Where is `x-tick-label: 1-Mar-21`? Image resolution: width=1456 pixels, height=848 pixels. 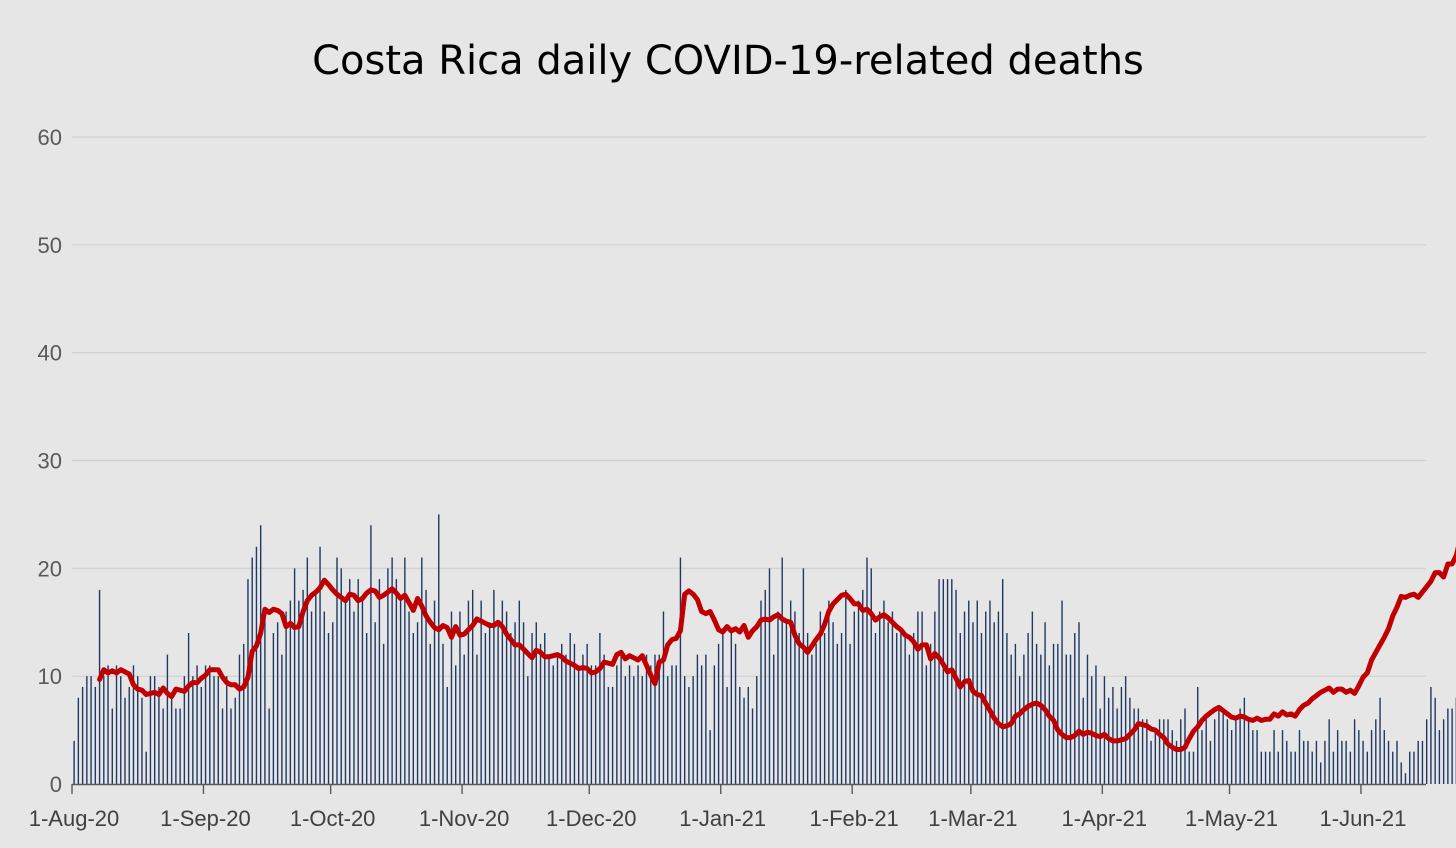 x-tick-label: 1-Mar-21 is located at coordinates (972, 818).